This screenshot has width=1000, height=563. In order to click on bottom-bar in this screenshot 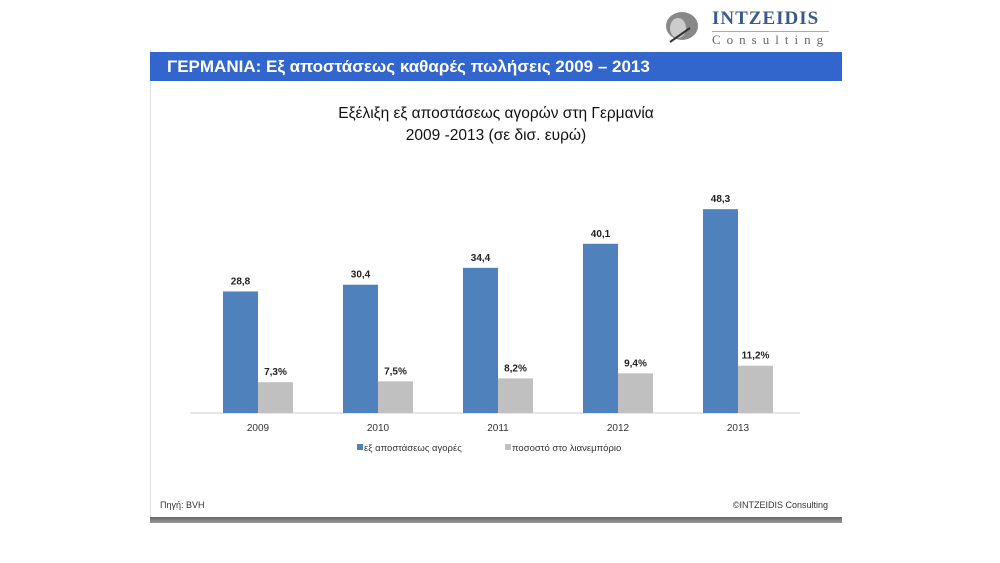, I will do `click(496, 520)`.